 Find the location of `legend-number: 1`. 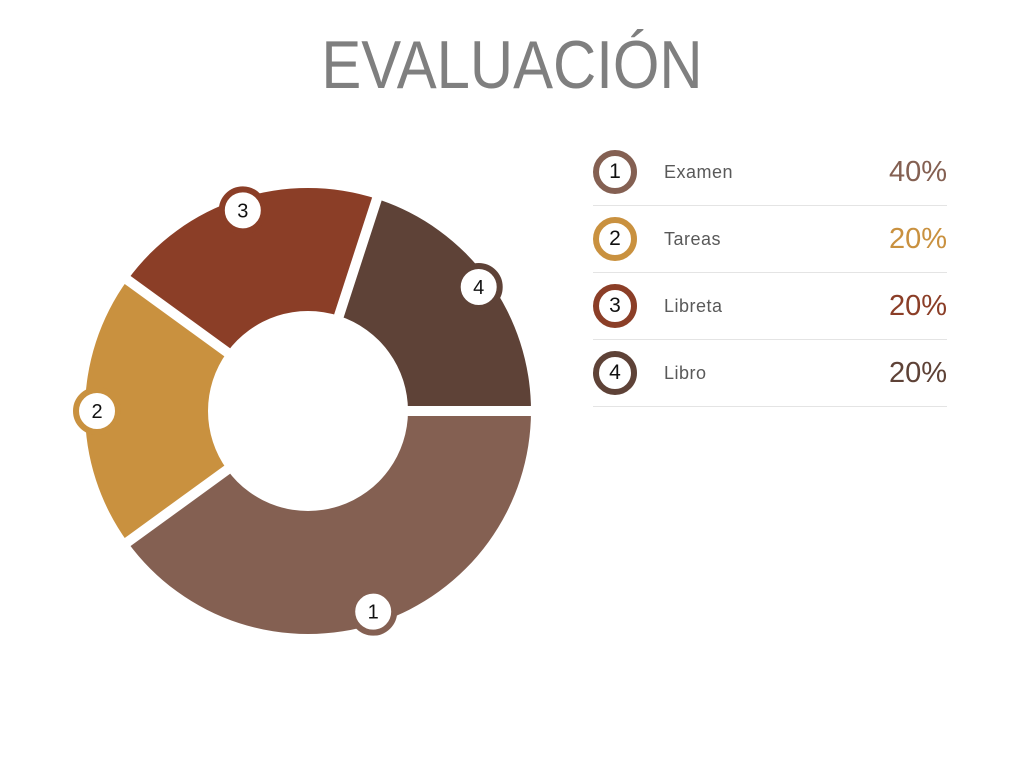

legend-number: 1 is located at coordinates (615, 171).